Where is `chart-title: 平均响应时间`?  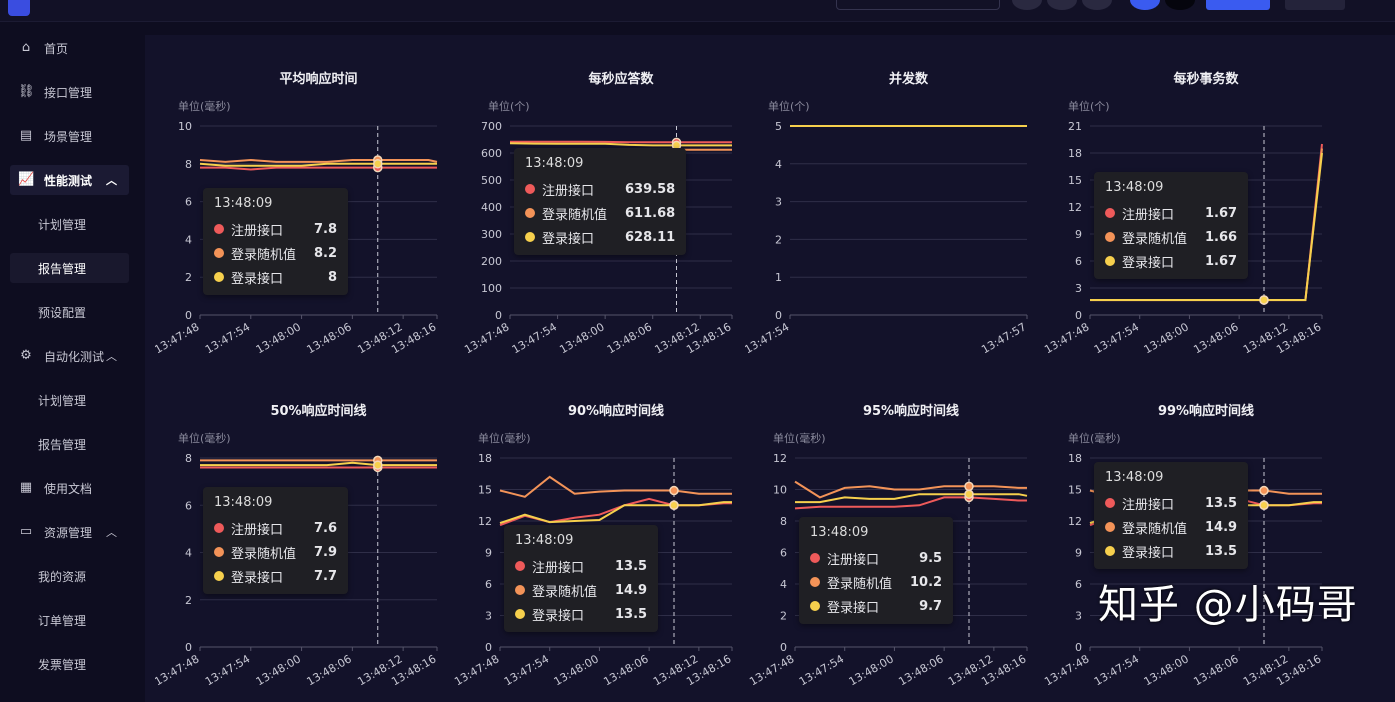 chart-title: 平均响应时间 is located at coordinates (318, 79).